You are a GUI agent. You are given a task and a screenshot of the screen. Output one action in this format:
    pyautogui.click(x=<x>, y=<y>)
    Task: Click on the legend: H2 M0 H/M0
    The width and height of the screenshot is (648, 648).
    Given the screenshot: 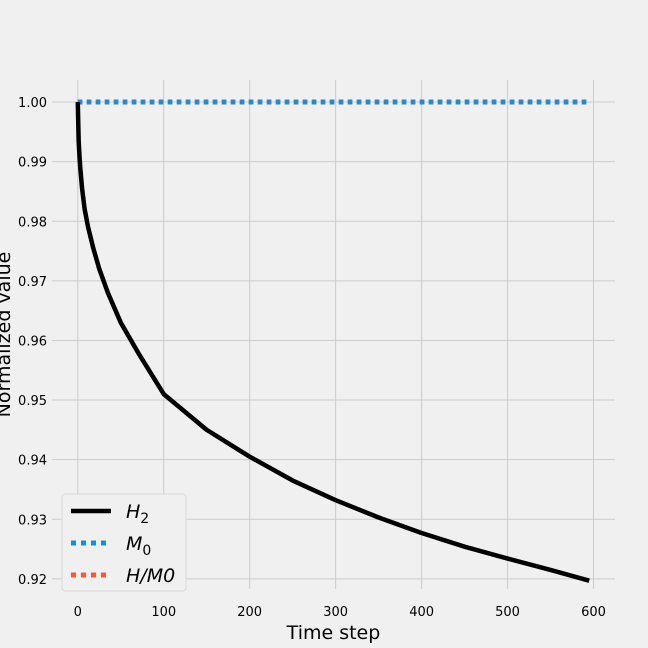 What is the action you would take?
    pyautogui.click(x=124, y=542)
    